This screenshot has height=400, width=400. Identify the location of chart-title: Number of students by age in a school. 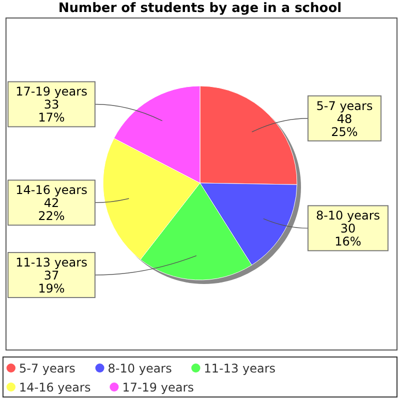
(200, 8).